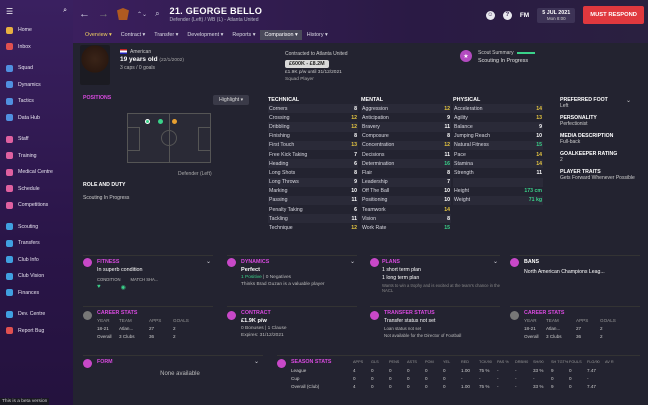 This screenshot has height=405, width=648. Describe the element at coordinates (313, 127) in the screenshot. I see `attribute-row: Dribbling 12` at that location.